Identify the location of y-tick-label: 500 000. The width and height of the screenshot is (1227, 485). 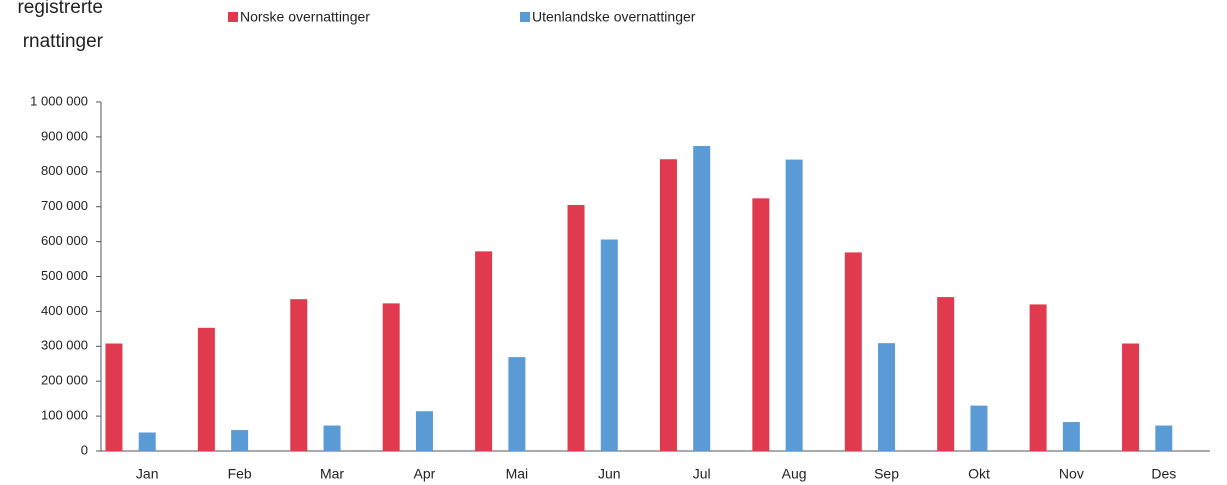
(64, 275).